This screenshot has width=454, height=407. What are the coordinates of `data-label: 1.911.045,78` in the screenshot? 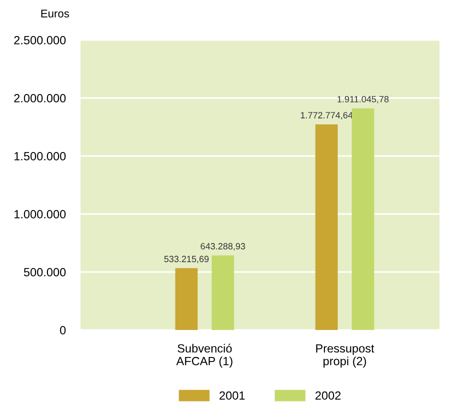 It's located at (363, 100).